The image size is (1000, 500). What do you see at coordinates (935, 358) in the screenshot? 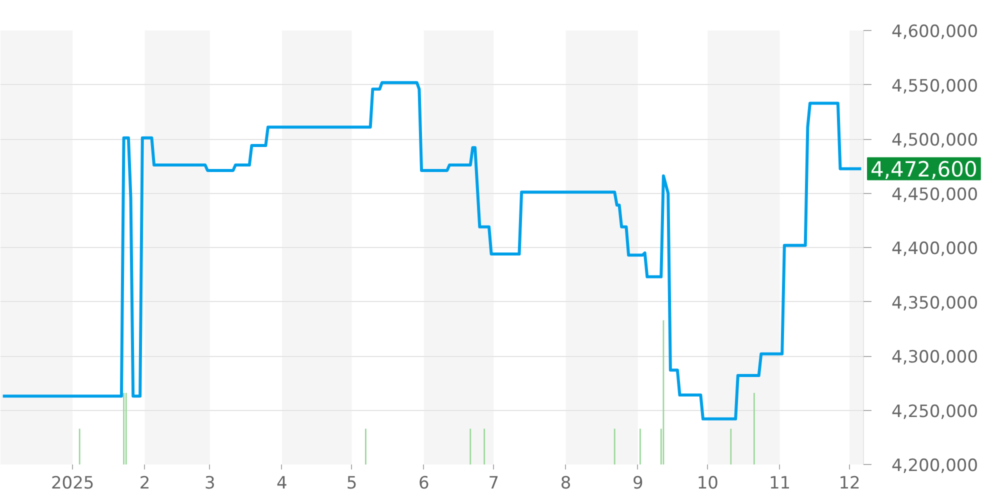
I see `y-tick-label: 4,300,000` at bounding box center [935, 358].